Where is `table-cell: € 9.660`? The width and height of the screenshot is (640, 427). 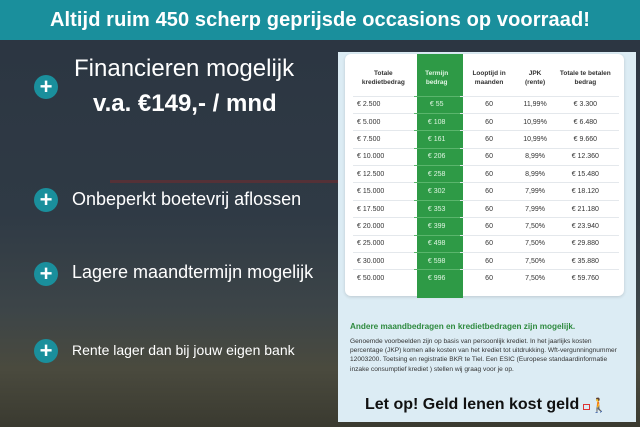 table-cell: € 9.660 is located at coordinates (585, 139).